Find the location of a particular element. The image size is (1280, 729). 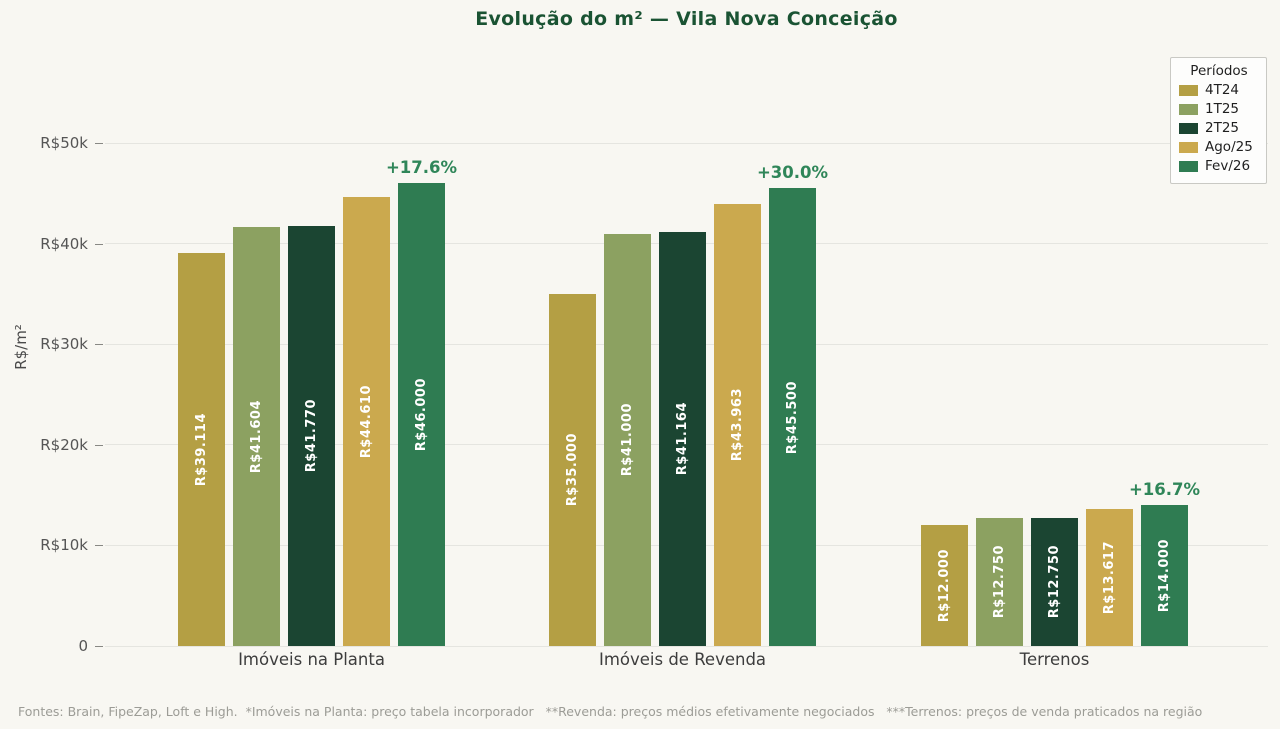

bar-value-label: R$45.500 is located at coordinates (792, 417).